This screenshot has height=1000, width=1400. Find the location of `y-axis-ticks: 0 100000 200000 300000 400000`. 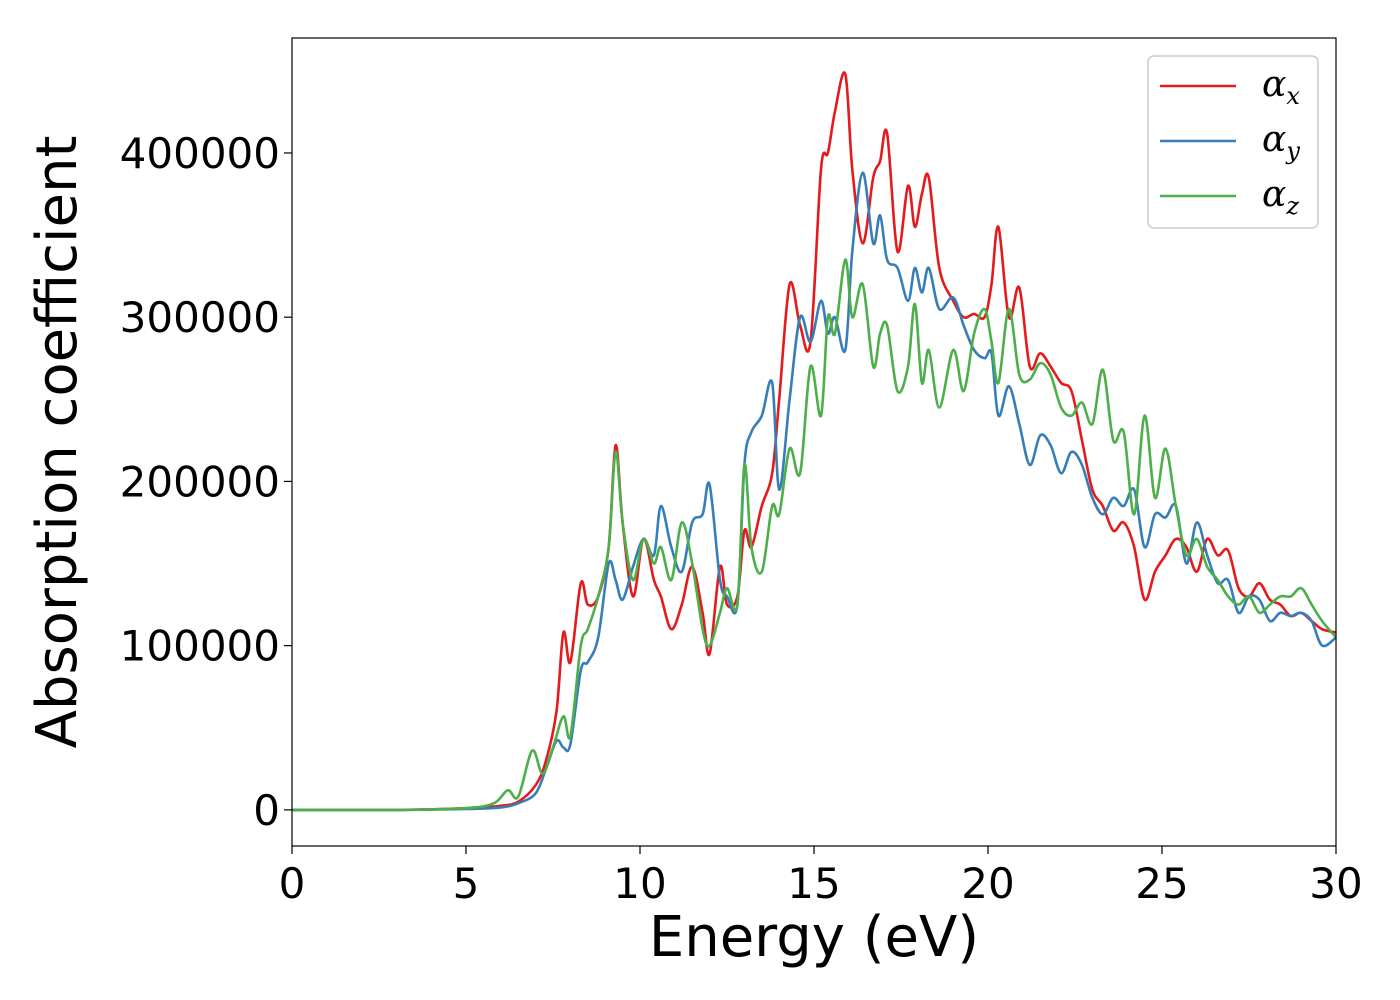

y-axis-ticks: 0 100000 200000 300000 400000 is located at coordinates (206, 482).